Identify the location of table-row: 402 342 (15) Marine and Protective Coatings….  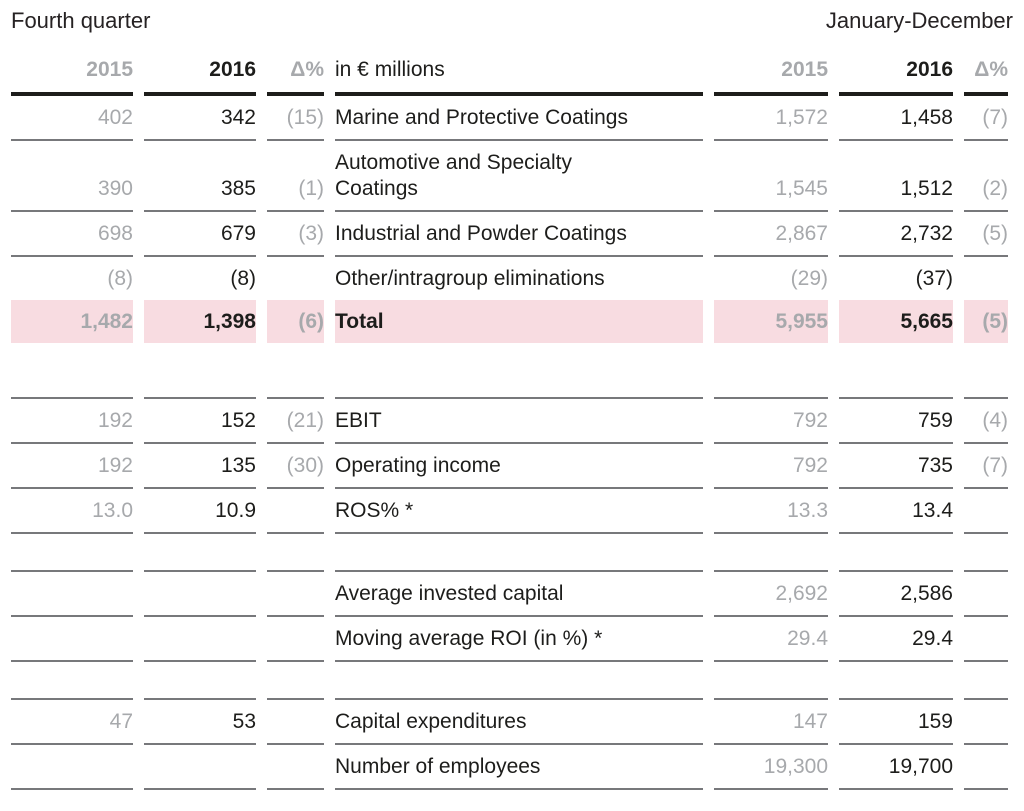
(509, 118).